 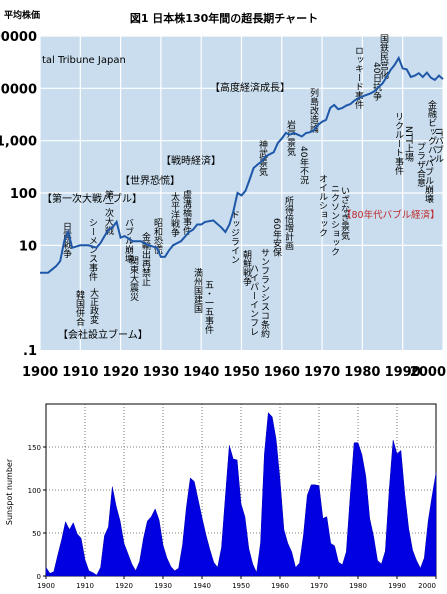 I want to click on y-tick-label: 10, so click(x=28, y=246).